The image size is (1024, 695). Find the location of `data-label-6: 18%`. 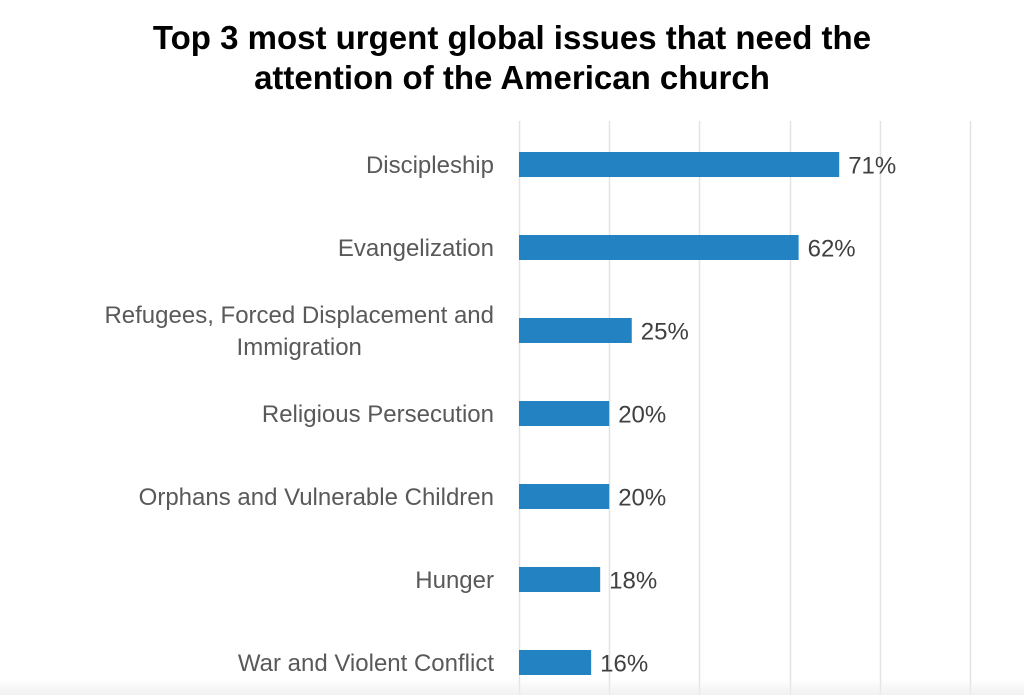

data-label-6: 18% is located at coordinates (633, 581).